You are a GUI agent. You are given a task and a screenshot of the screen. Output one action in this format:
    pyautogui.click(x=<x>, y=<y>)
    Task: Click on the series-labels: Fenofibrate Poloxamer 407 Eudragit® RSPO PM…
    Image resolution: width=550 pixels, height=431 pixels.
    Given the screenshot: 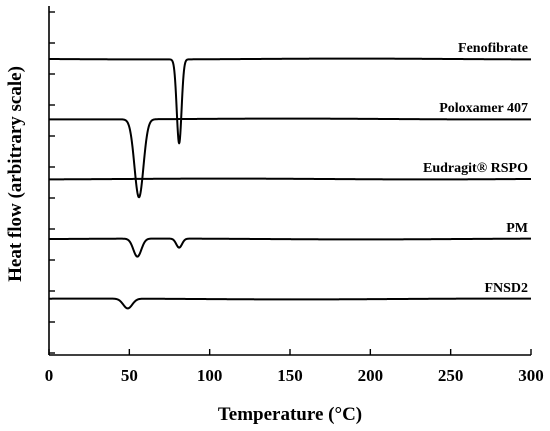 What is the action you would take?
    pyautogui.click(x=475, y=168)
    